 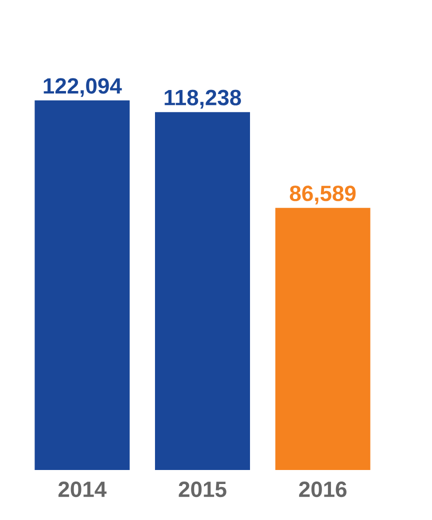 What do you see at coordinates (323, 195) in the screenshot?
I see `data-label: 86,589` at bounding box center [323, 195].